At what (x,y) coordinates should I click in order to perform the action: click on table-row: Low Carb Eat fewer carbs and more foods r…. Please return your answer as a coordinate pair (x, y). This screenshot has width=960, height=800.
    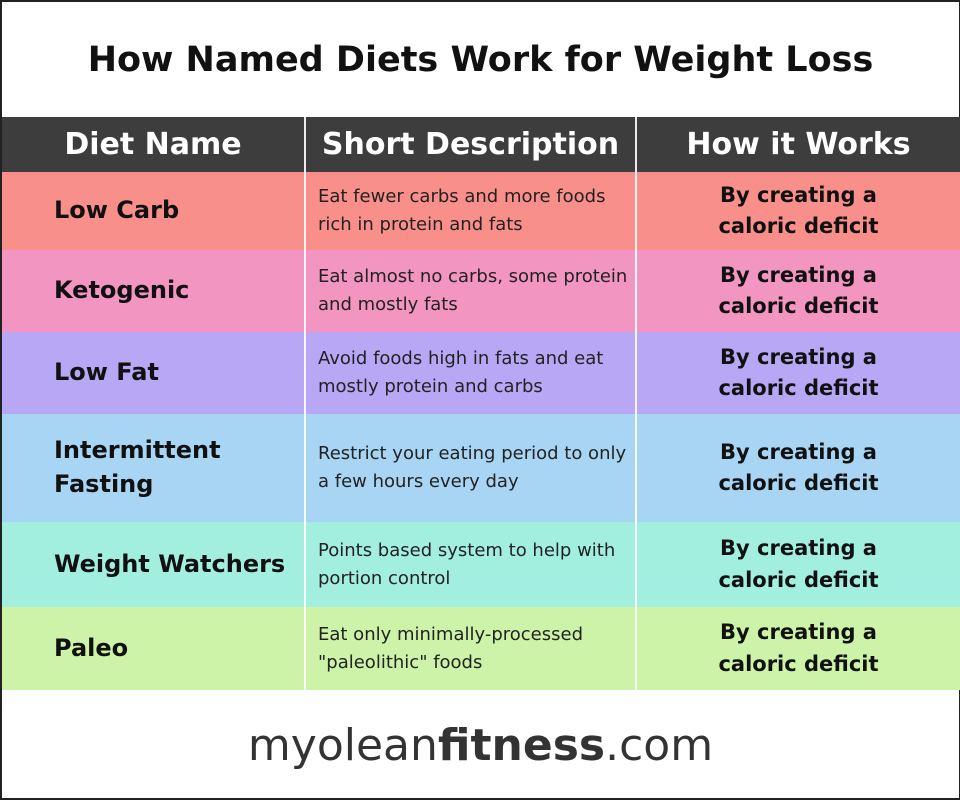
    Looking at the image, I should click on (481, 211).